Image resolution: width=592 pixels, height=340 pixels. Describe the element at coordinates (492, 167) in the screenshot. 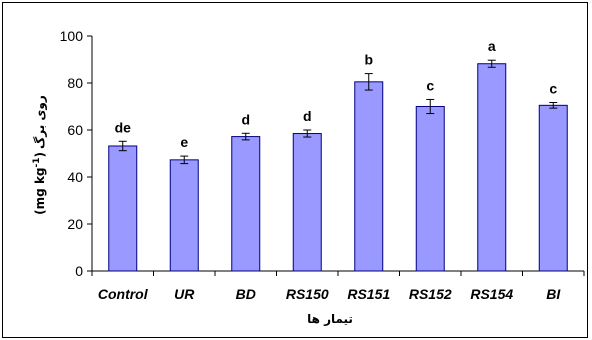

I see `bar-rs154` at that location.